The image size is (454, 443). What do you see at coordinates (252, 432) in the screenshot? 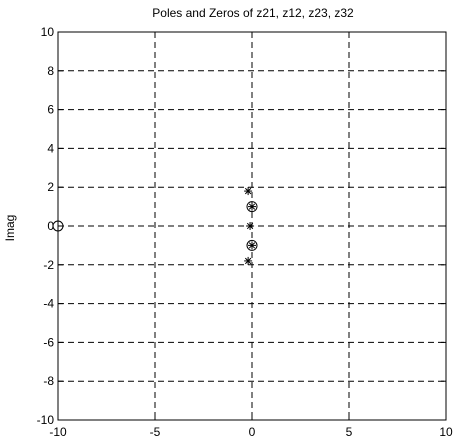
I see `x-tick-label: 0` at bounding box center [252, 432].